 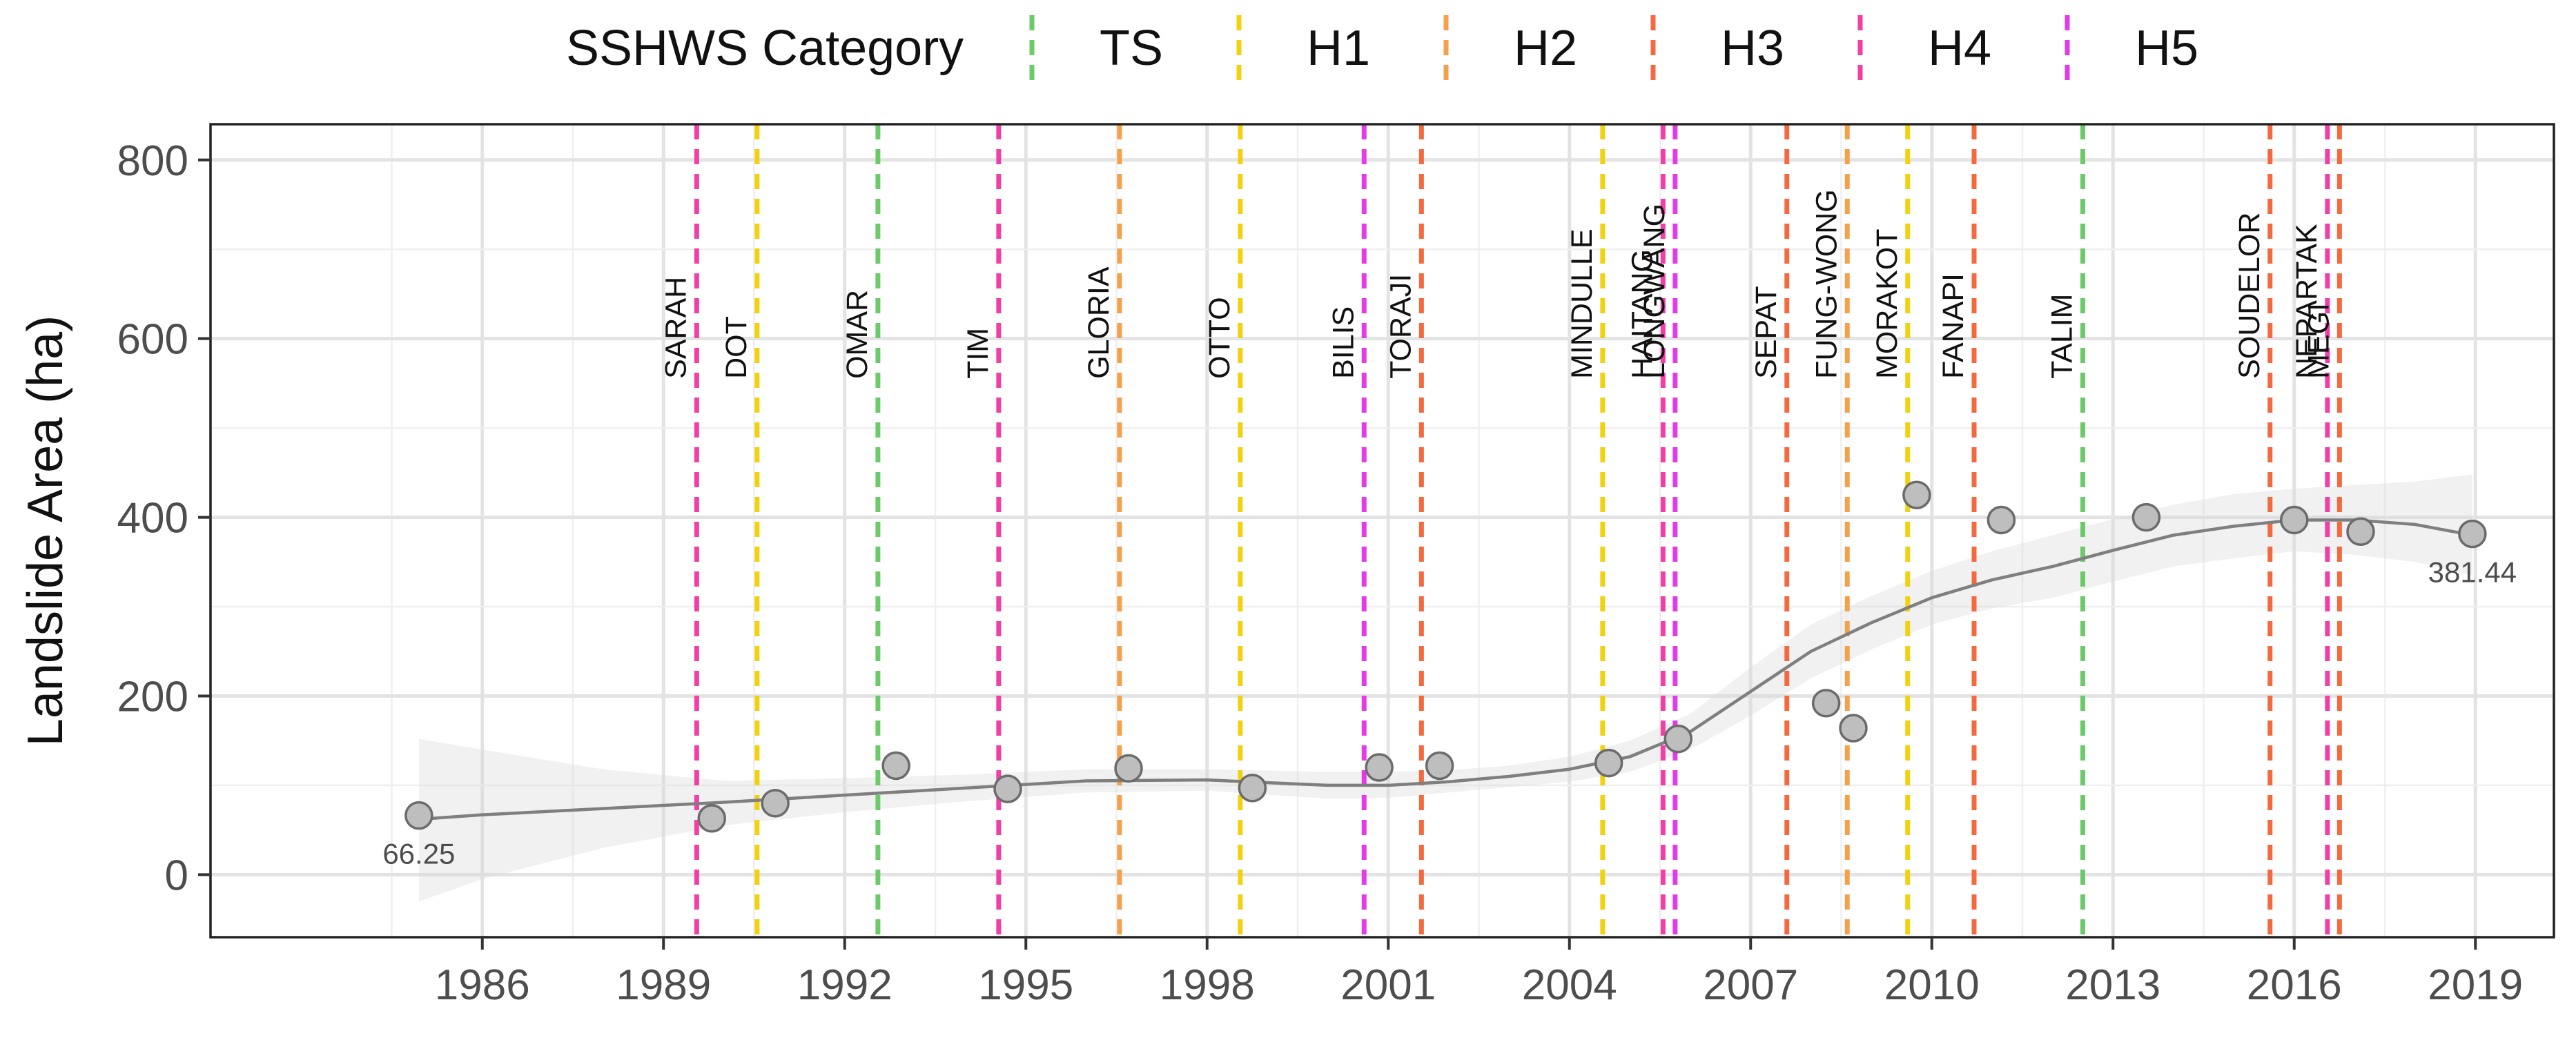 What do you see at coordinates (844, 985) in the screenshot?
I see `x-tick-label: 1992` at bounding box center [844, 985].